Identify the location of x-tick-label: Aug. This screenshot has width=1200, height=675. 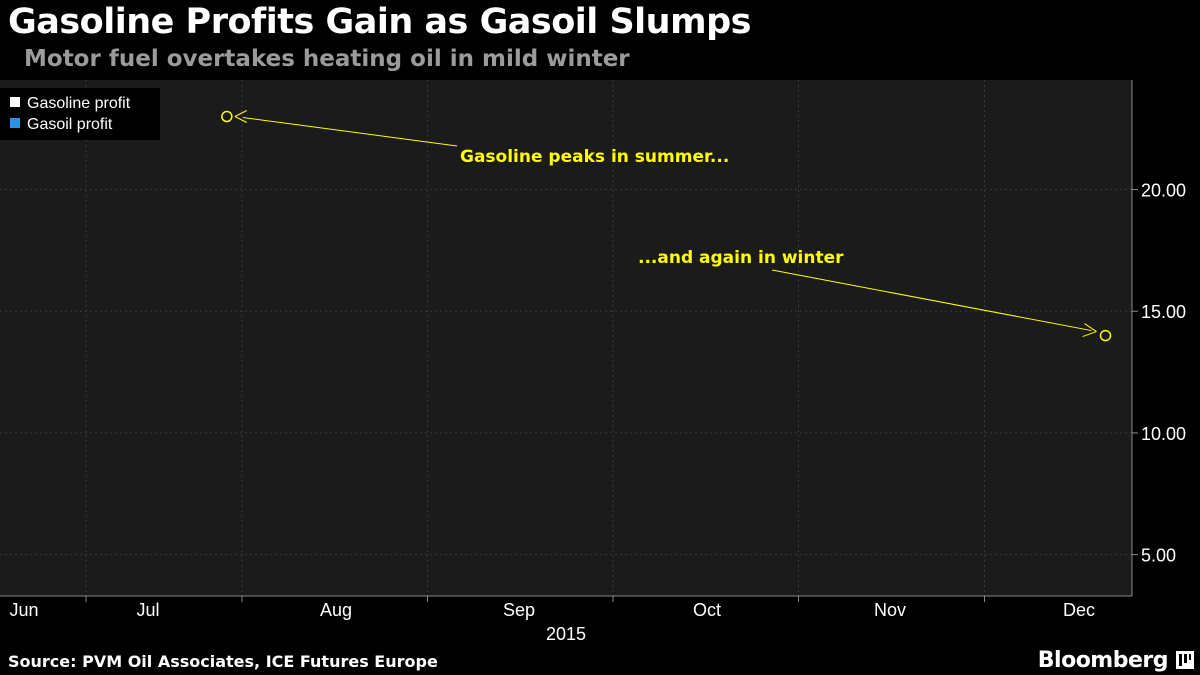
(336, 610).